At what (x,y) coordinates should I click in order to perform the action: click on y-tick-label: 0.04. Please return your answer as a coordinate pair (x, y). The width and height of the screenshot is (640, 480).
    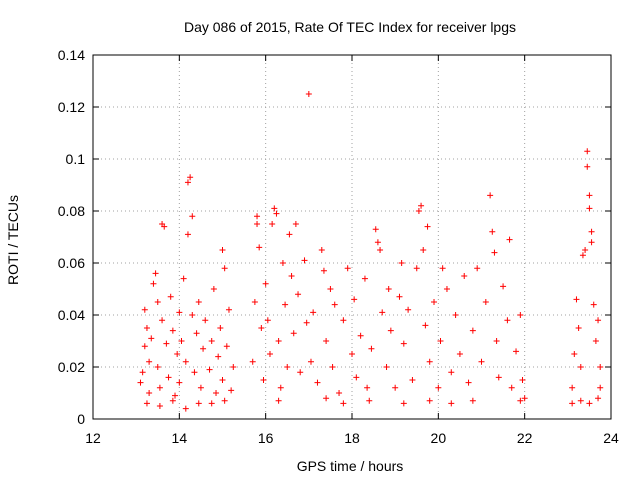
    Looking at the image, I should click on (71, 315).